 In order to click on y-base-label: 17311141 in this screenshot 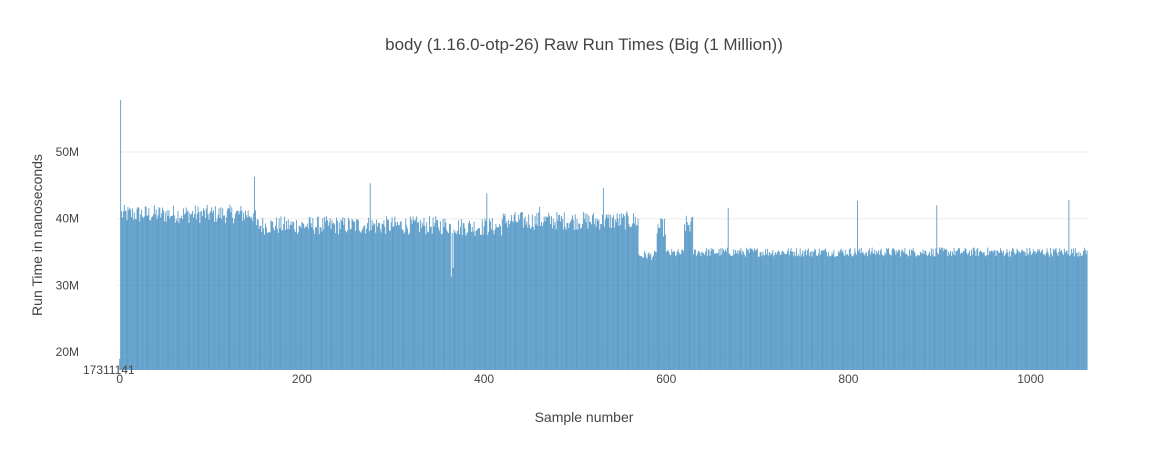, I will do `click(109, 370)`.